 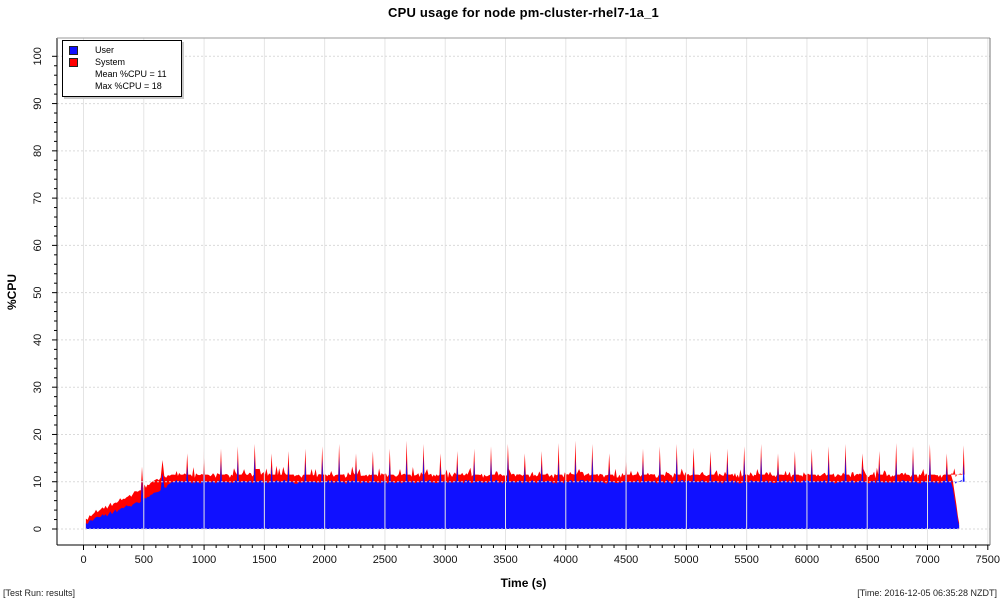 I want to click on legend-stat-max: Max %CPU = 18, so click(x=128, y=86).